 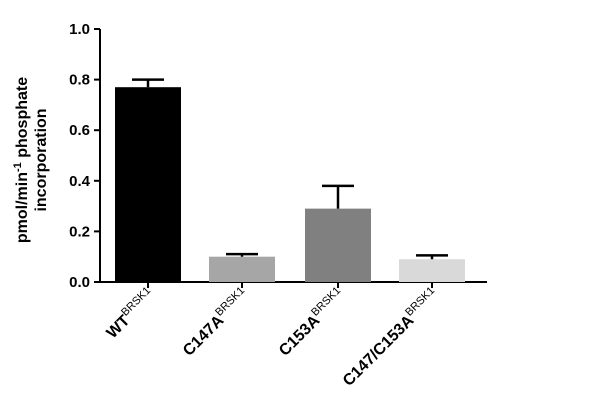 What do you see at coordinates (311, 322) in the screenshot?
I see `x-category-label: C153ABRSK1` at bounding box center [311, 322].